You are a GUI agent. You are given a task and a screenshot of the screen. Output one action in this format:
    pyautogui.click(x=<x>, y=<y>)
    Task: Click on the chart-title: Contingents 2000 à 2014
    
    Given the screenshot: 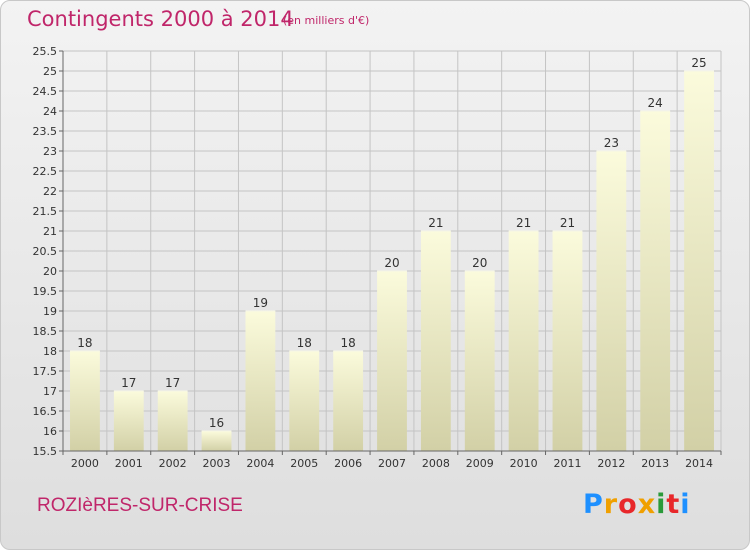 What is the action you would take?
    pyautogui.click(x=160, y=19)
    